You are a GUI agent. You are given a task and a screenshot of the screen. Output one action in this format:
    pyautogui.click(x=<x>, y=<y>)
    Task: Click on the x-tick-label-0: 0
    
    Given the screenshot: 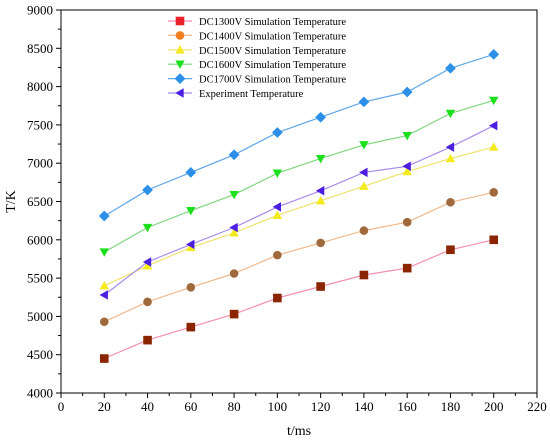 What is the action you would take?
    pyautogui.click(x=61, y=406)
    